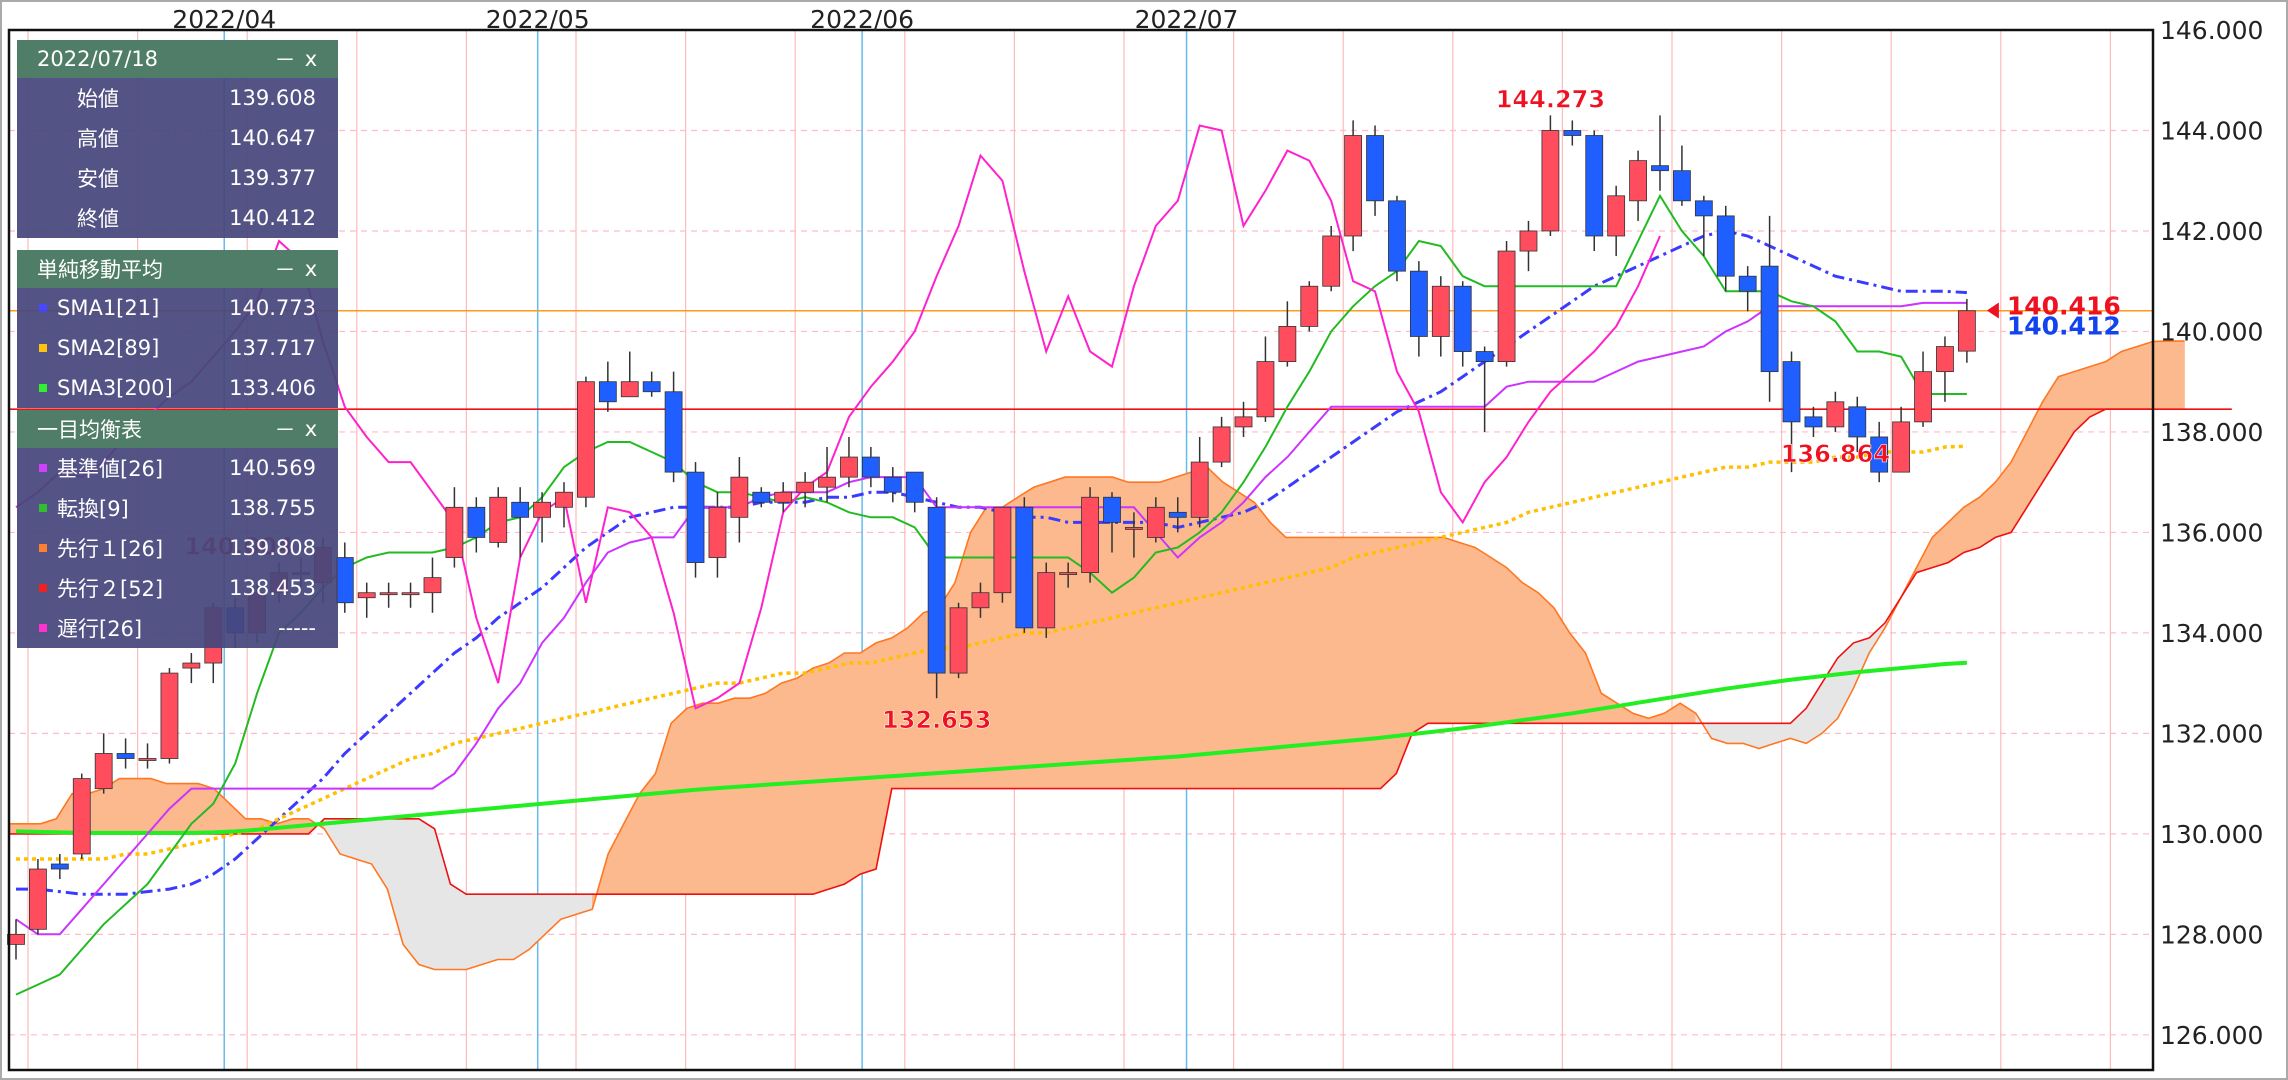  I want to click on y-tick-label: 146.000, so click(2211, 30).